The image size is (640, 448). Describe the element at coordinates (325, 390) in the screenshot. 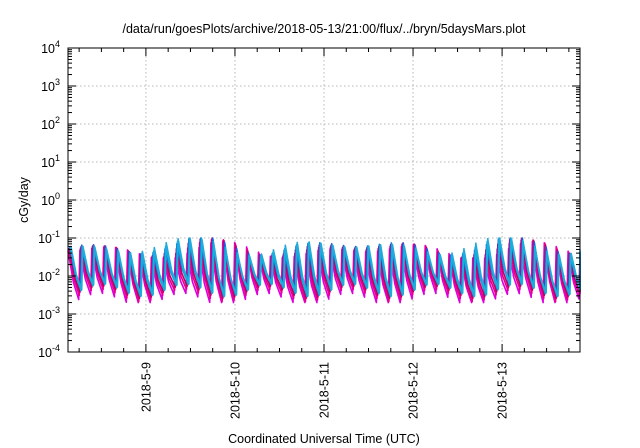

I see `x-tick-label: 2018-5-11` at that location.